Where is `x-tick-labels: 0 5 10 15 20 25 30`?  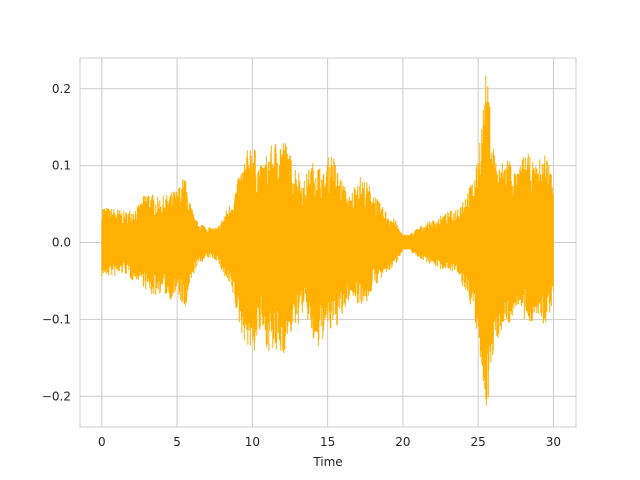
x-tick-labels: 0 5 10 15 20 25 30 is located at coordinates (329, 442).